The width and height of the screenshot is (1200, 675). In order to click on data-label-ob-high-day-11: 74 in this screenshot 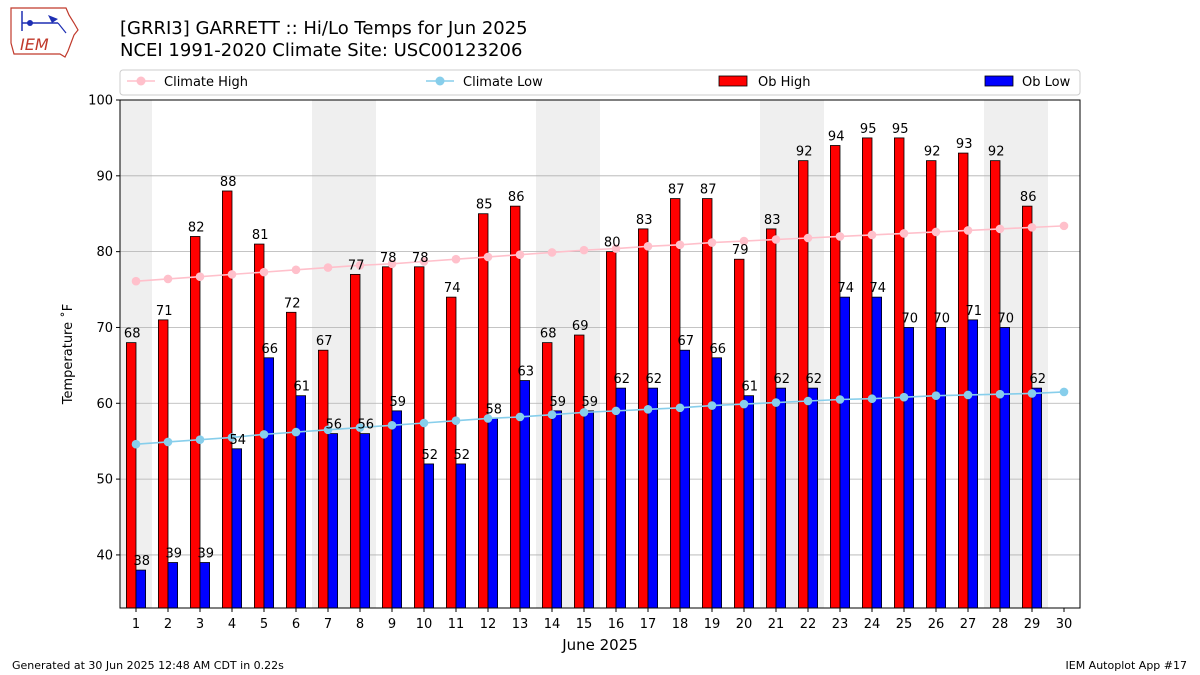, I will do `click(452, 288)`.